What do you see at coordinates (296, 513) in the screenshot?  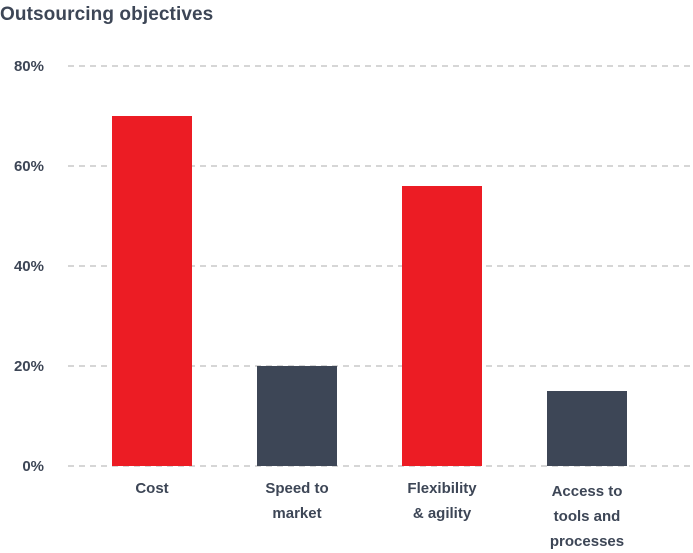 I see `category-label: market` at bounding box center [296, 513].